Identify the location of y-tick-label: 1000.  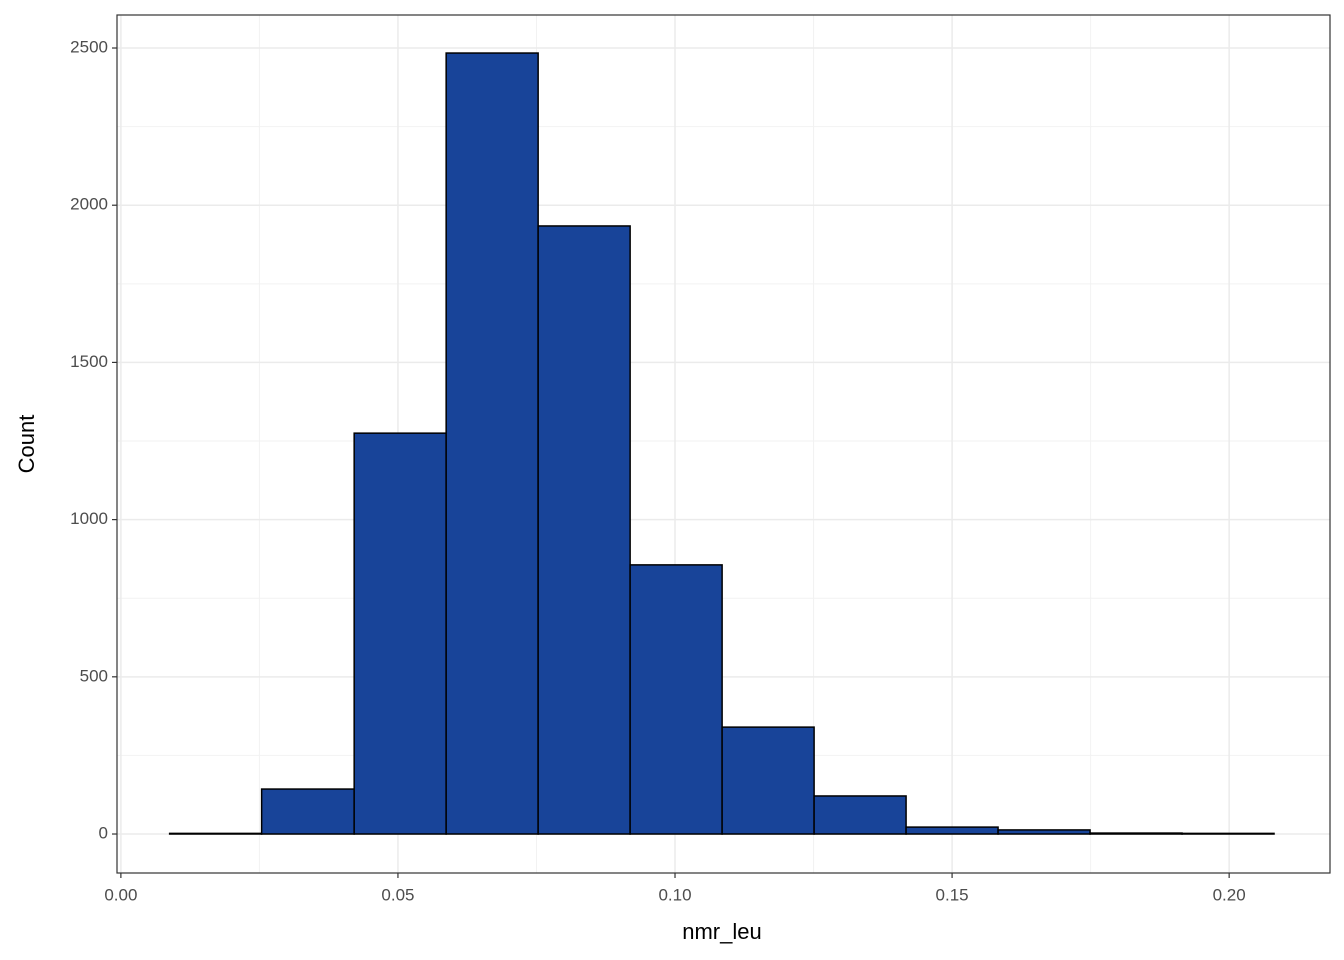
(89, 518).